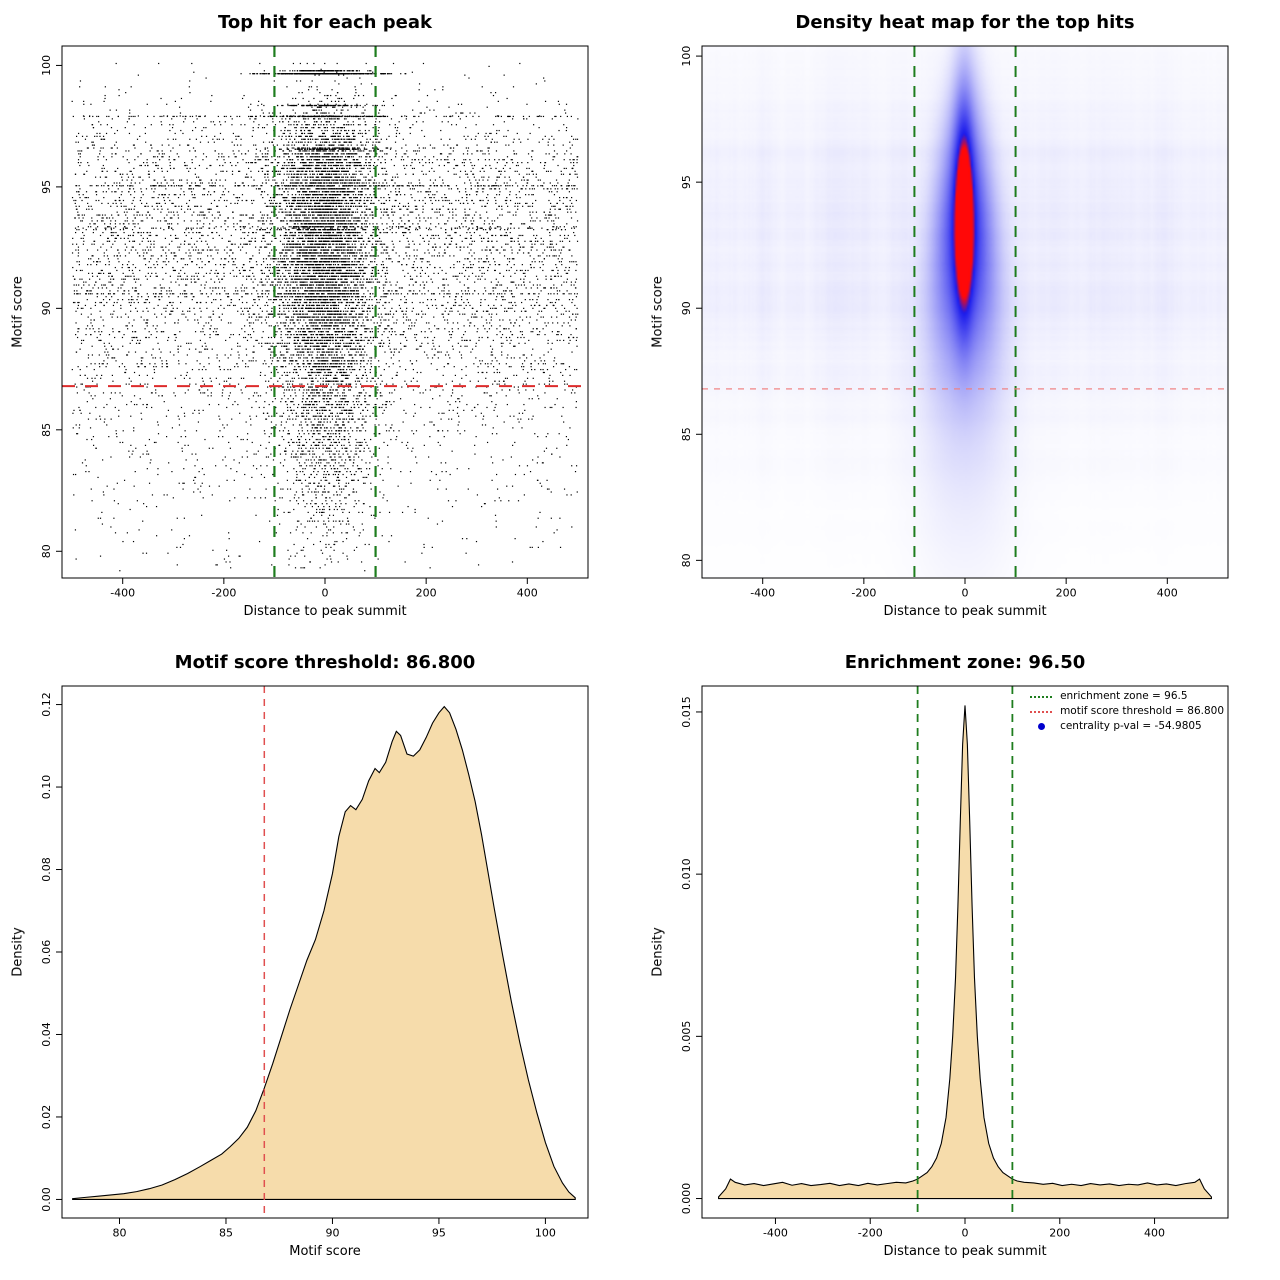 Image resolution: width=1280 pixels, height=1280 pixels. I want to click on chart-title-enrichment: Enrichment zone: 96.50, so click(965, 662).